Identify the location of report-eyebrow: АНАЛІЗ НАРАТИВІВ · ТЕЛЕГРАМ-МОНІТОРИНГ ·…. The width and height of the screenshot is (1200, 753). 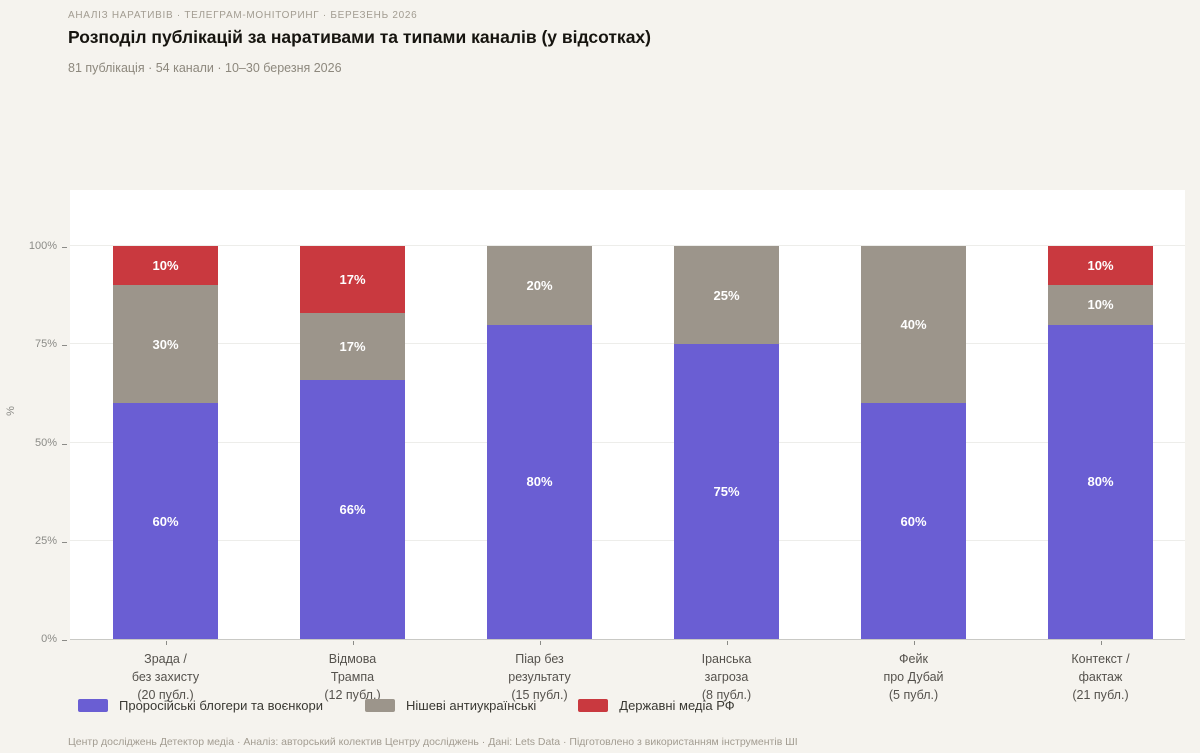
(243, 15).